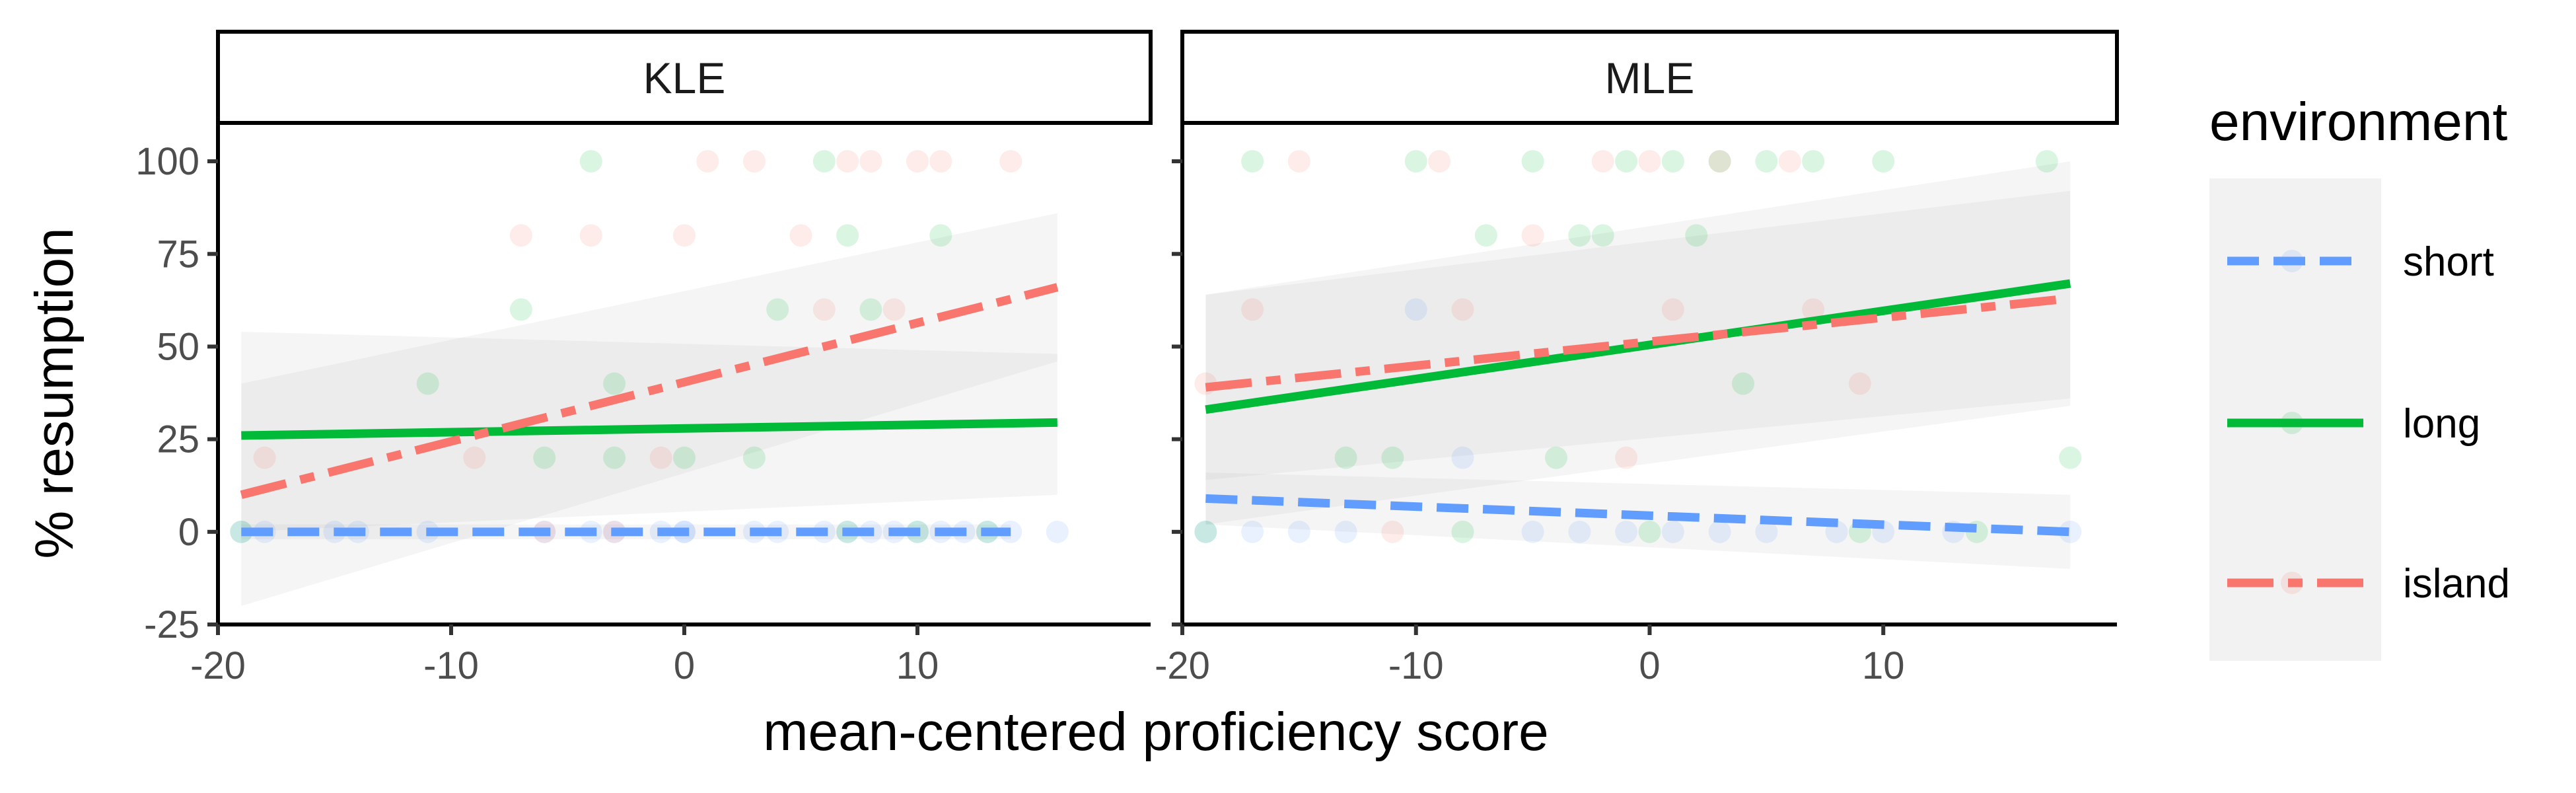 The height and width of the screenshot is (793, 2576). What do you see at coordinates (188, 532) in the screenshot?
I see `y-tick-label: 0` at bounding box center [188, 532].